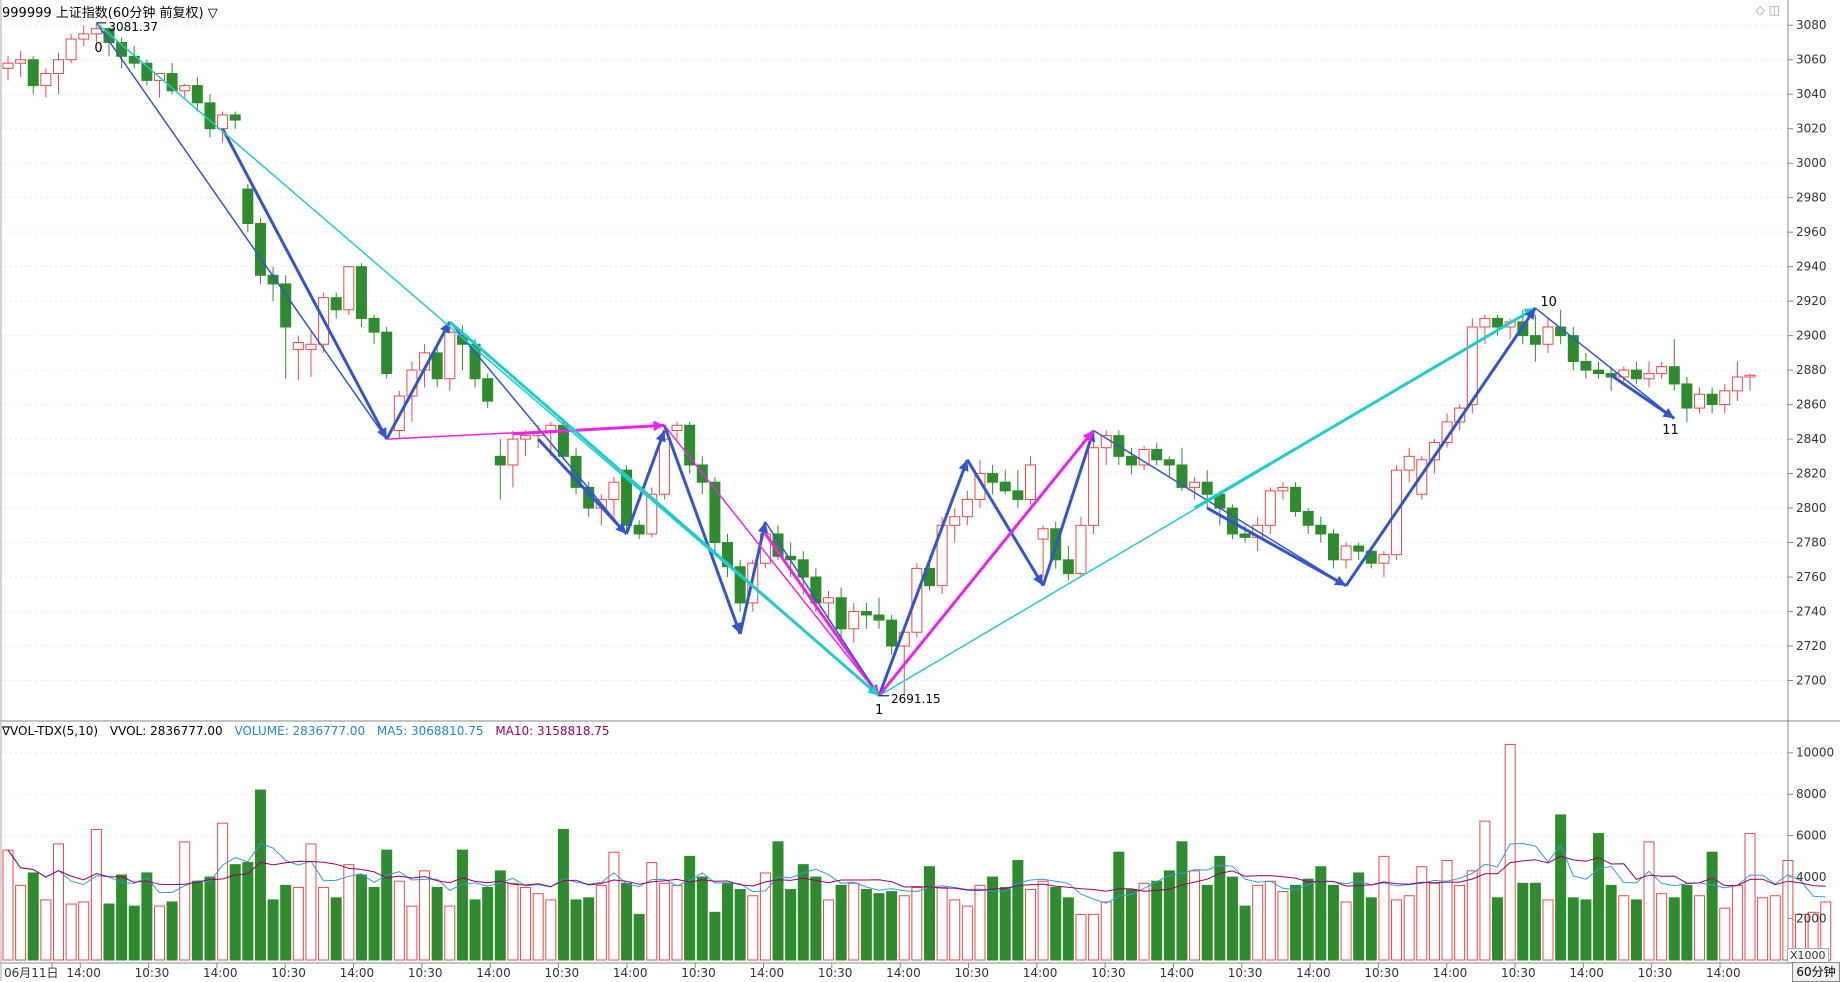 The height and width of the screenshot is (982, 1840). What do you see at coordinates (630, 973) in the screenshot?
I see `x-tick-label: 14:00` at bounding box center [630, 973].